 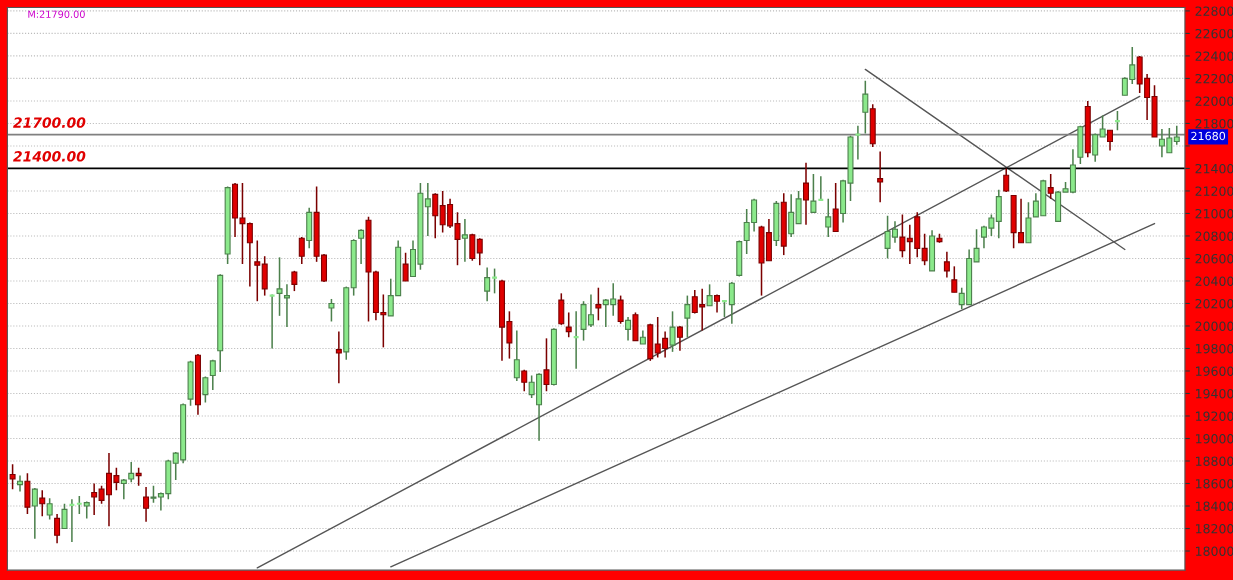 What do you see at coordinates (1214, 213) in the screenshot?
I see `y-tick-label: 21000` at bounding box center [1214, 213].